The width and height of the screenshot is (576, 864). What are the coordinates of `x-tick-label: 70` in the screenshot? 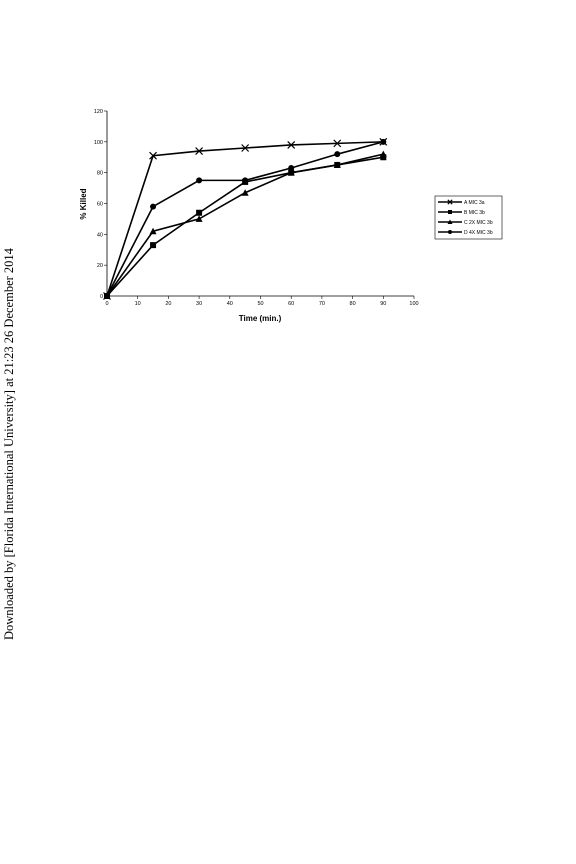 It's located at (322, 304).